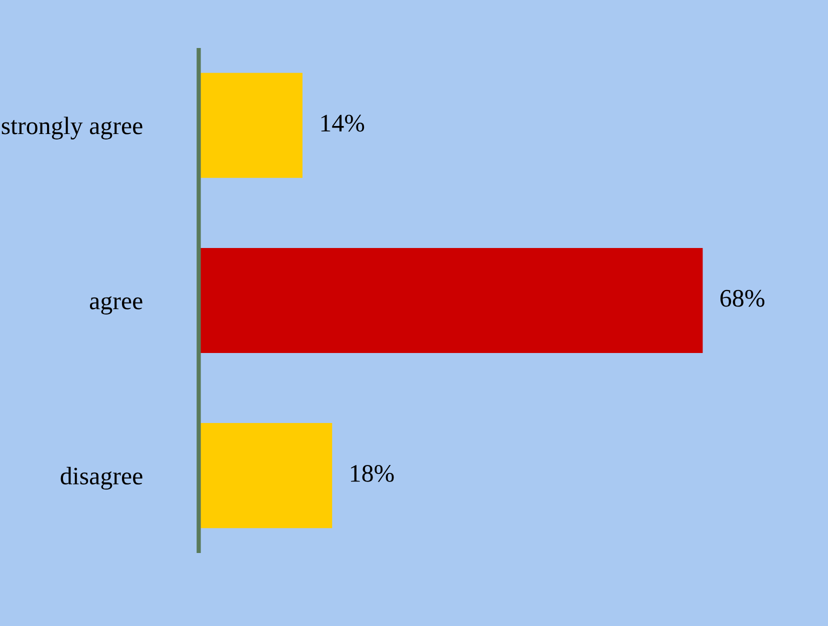 Image resolution: width=828 pixels, height=626 pixels. I want to click on y-tick-label: disagree, so click(101, 478).